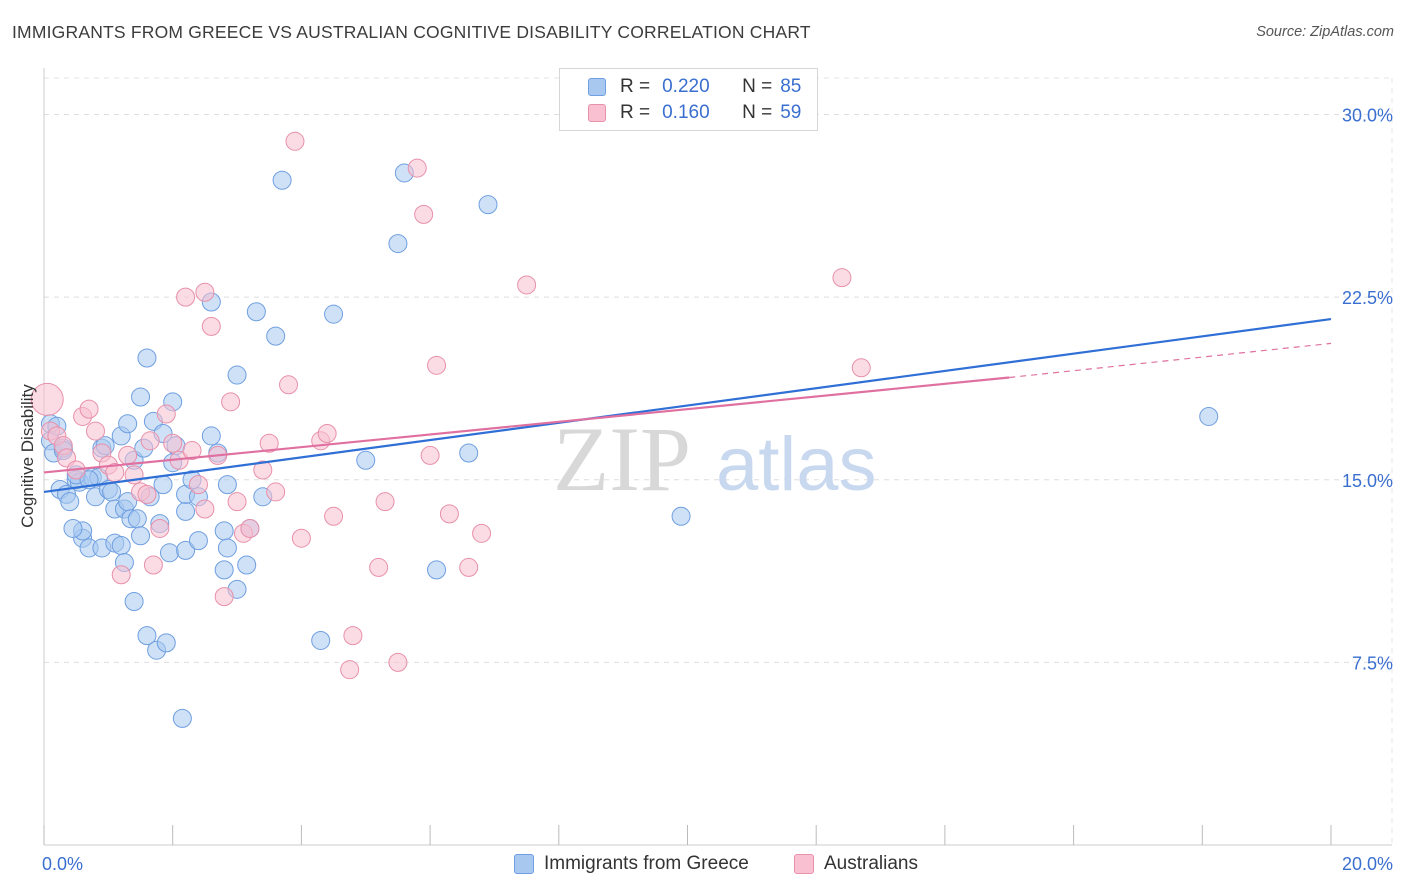 The height and width of the screenshot is (892, 1406). Describe the element at coordinates (62, 864) in the screenshot. I see `x-tick-label: 0.0%` at that location.